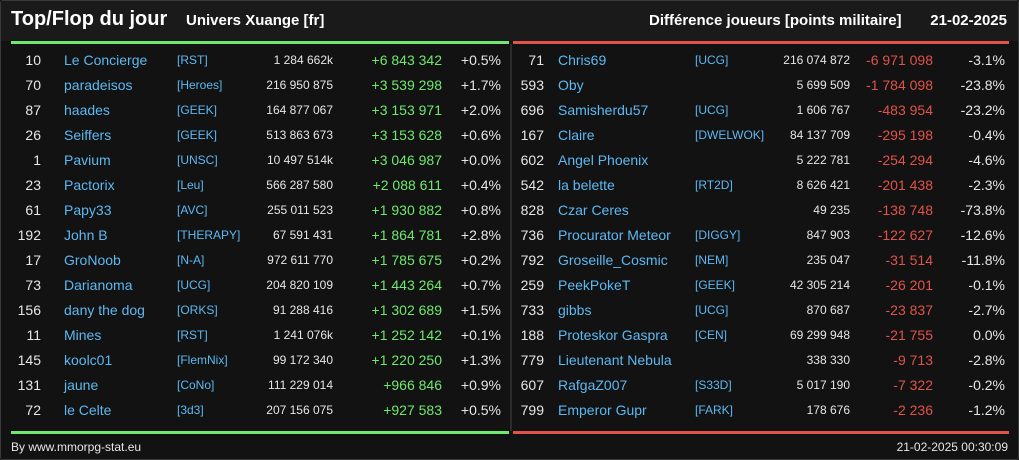  What do you see at coordinates (586, 185) in the screenshot?
I see `player-name-link: la belette` at bounding box center [586, 185].